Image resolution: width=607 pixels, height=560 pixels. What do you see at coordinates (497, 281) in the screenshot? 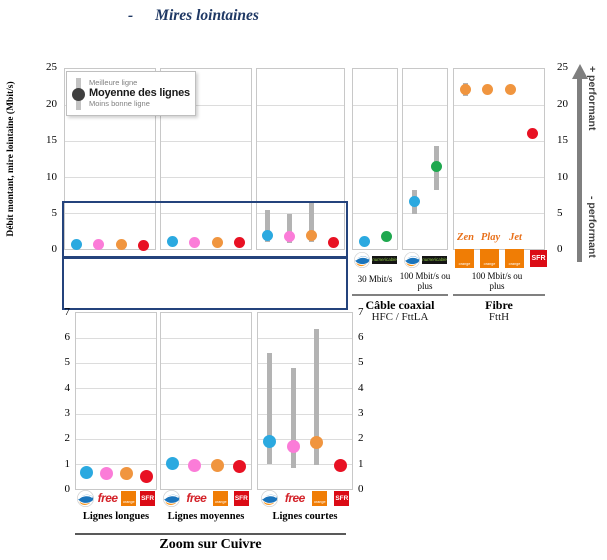
I see `fibre-speed-label: 100 Mbit/s ou plus` at bounding box center [497, 281].